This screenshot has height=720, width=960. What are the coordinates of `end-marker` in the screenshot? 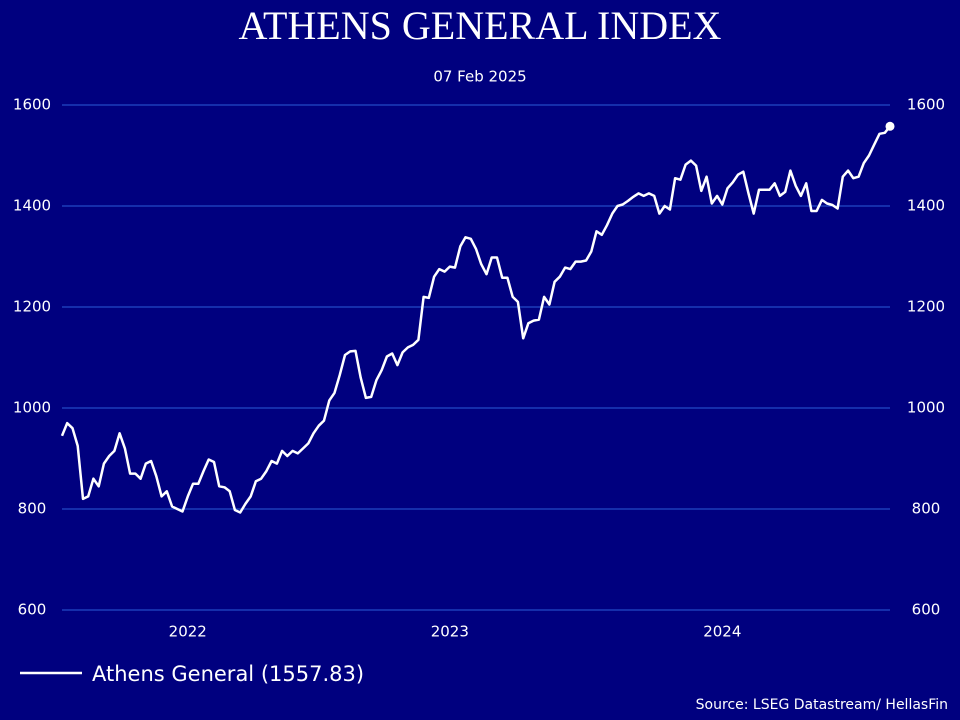 It's located at (890, 126).